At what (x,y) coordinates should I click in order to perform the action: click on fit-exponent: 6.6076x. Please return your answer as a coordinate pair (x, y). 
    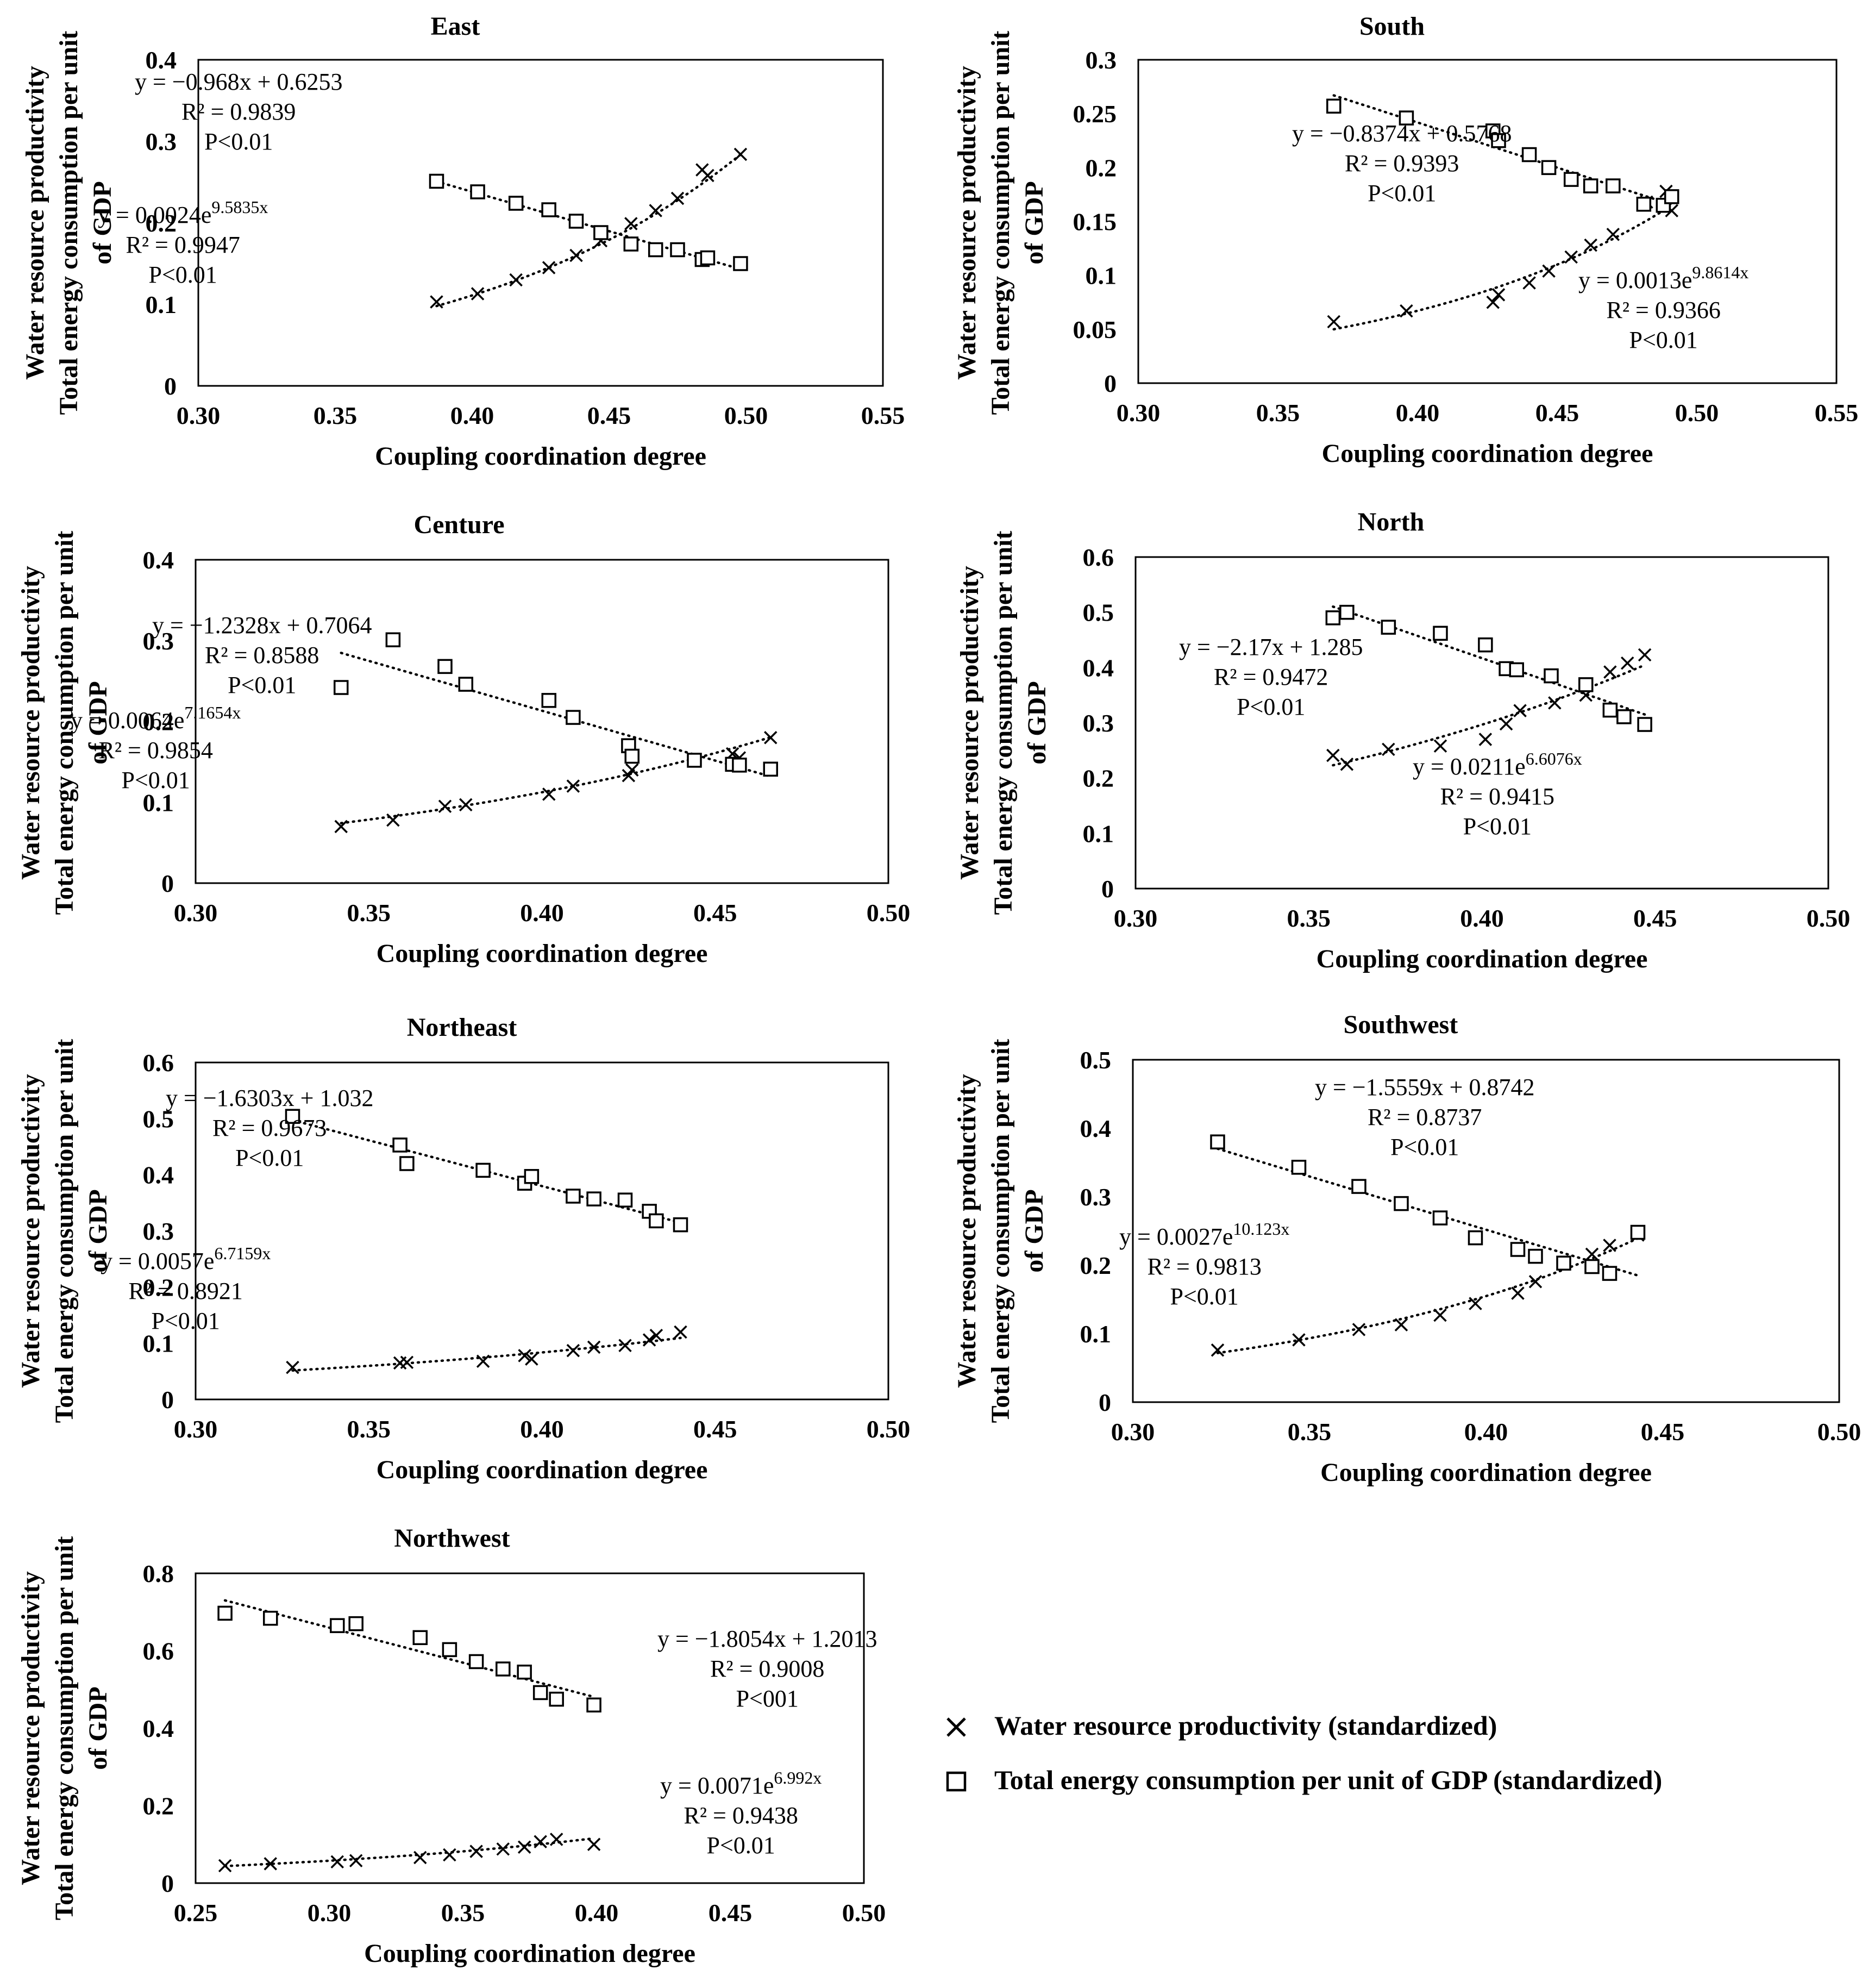
    Looking at the image, I should click on (1554, 758).